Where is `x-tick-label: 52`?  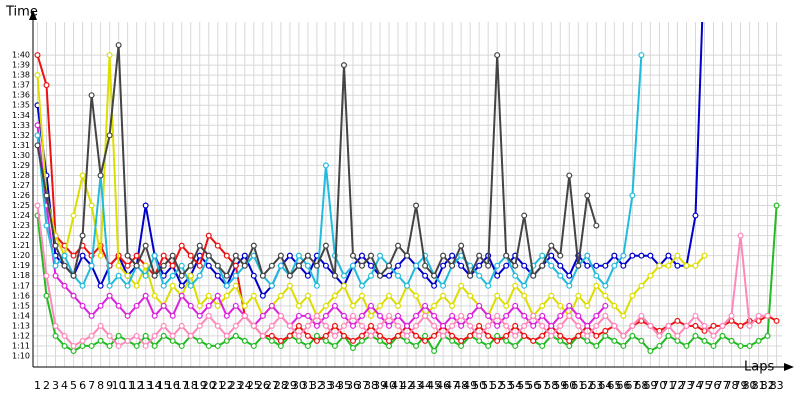 x-tick-label: 52 is located at coordinates (497, 385).